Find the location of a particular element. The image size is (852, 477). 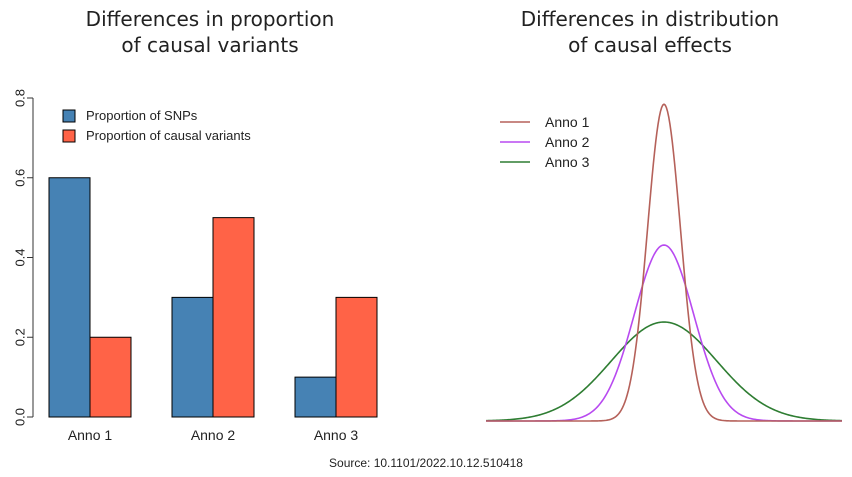

legend-label: Proportion of causal variants is located at coordinates (168, 135).